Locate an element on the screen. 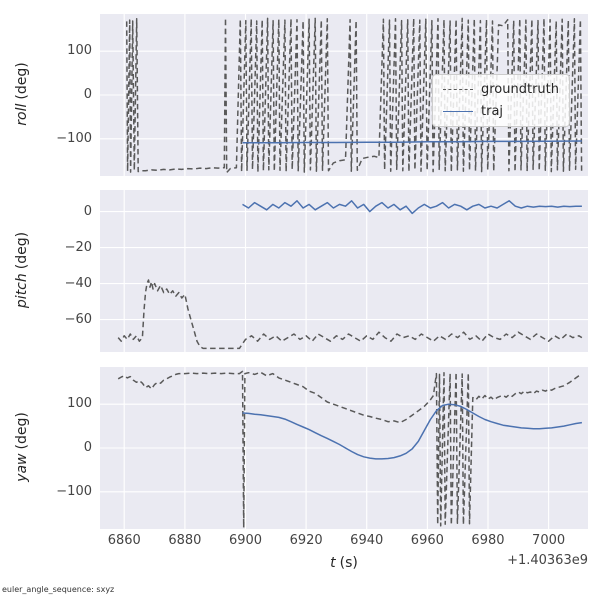  legend-label-groundtruth: groundtruth is located at coordinates (520, 89).